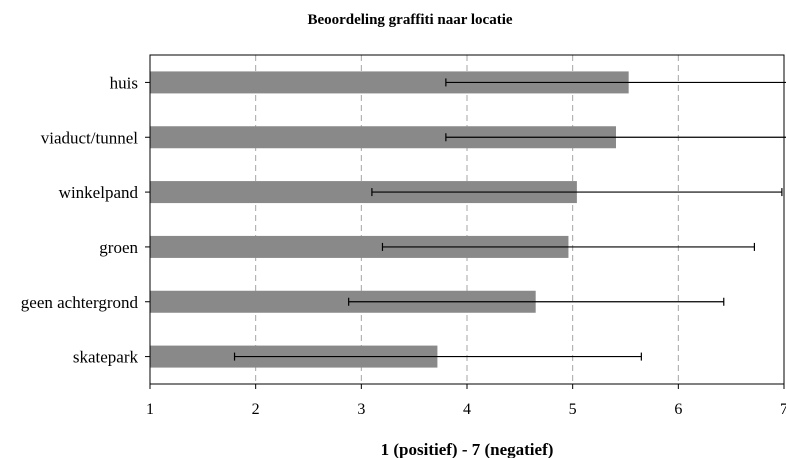 Image resolution: width=786 pixels, height=458 pixels. Describe the element at coordinates (467, 449) in the screenshot. I see `x-axis-label: 1 (positief) - 7 (negatief)` at that location.